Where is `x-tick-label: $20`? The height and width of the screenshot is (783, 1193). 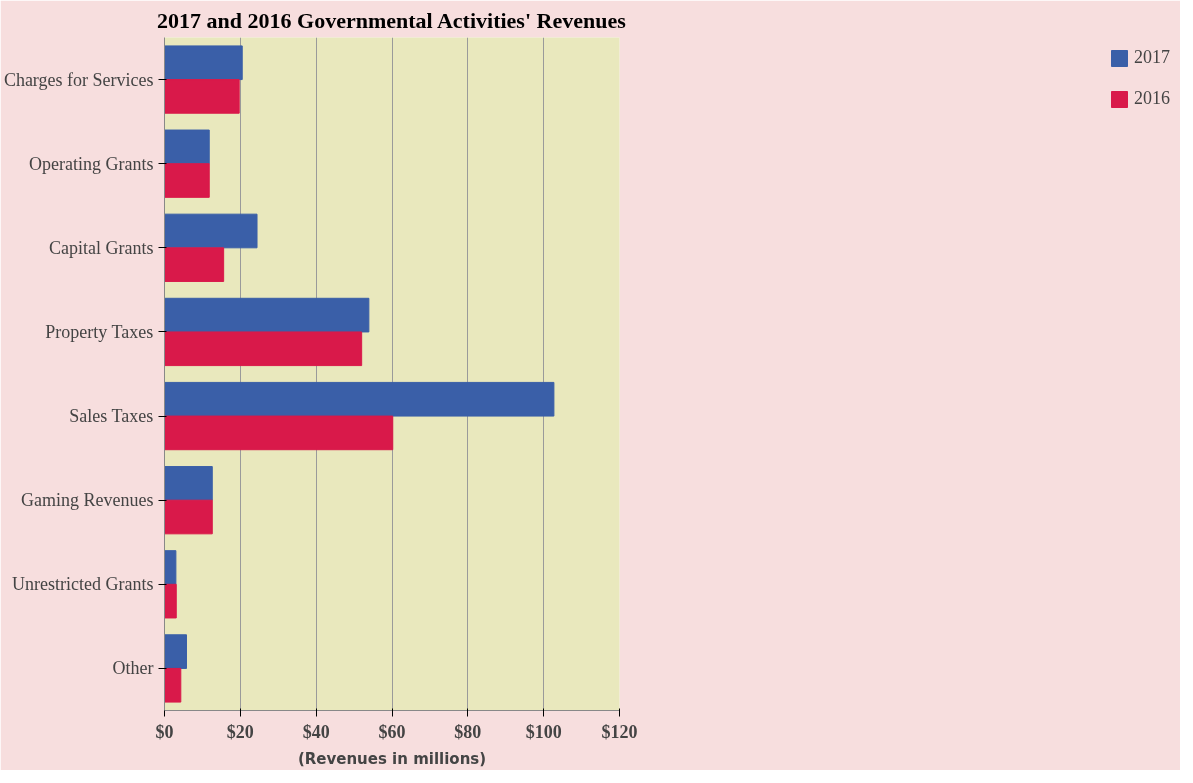 x-tick-label: $20 is located at coordinates (240, 731).